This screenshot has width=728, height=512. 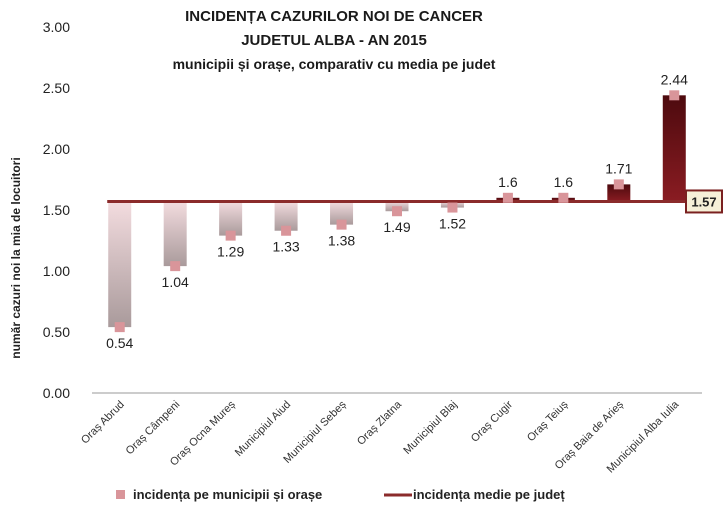 I want to click on value-label: 1.49, so click(x=396, y=227).